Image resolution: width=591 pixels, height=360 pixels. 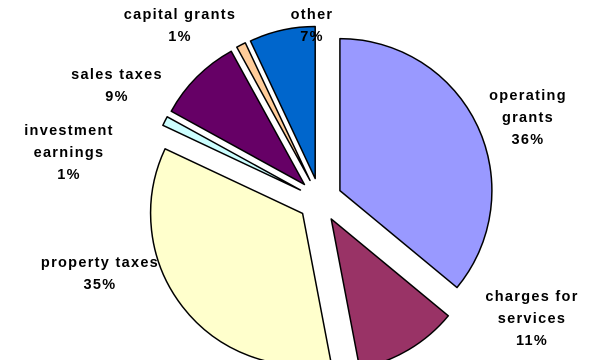 I want to click on data-label-category: grants, so click(x=528, y=118).